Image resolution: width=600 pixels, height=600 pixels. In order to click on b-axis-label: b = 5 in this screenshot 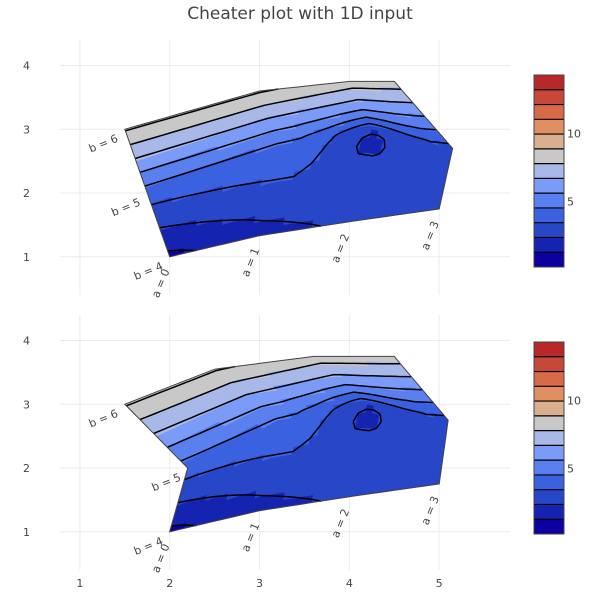, I will do `click(166, 482)`.